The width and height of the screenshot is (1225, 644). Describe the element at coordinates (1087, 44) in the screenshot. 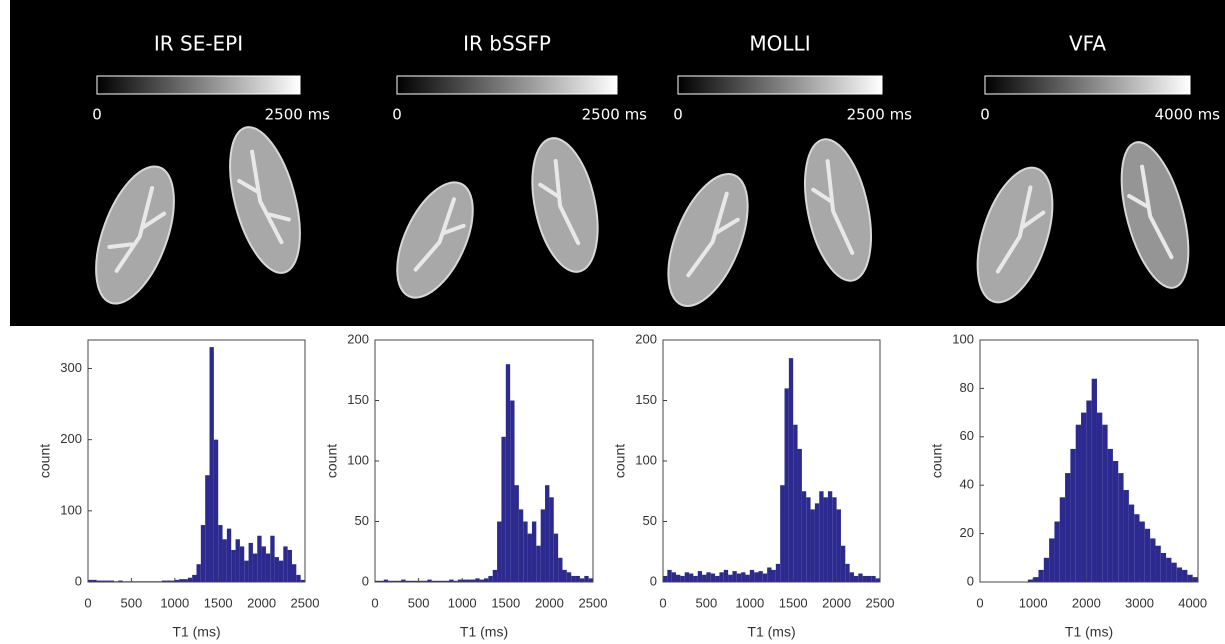

I see `panel-title: VFA` at that location.